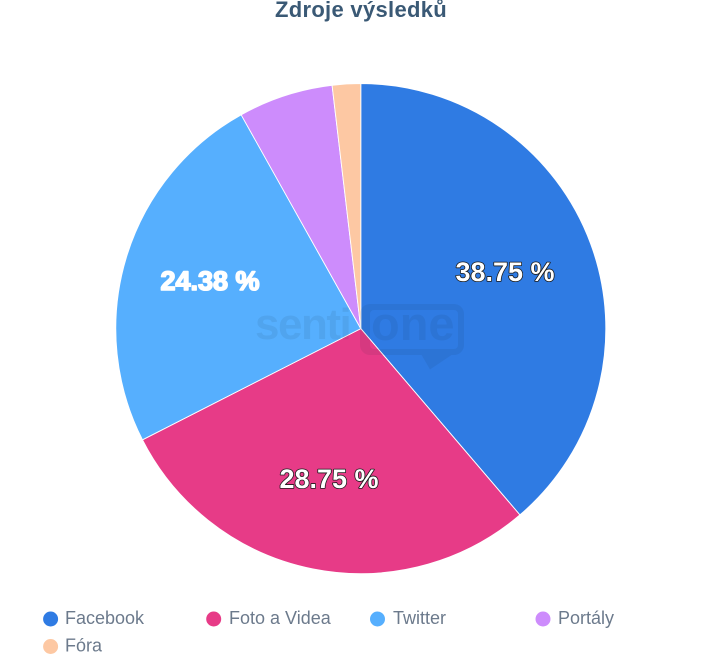  Describe the element at coordinates (84, 646) in the screenshot. I see `svg-text: Fóra` at that location.